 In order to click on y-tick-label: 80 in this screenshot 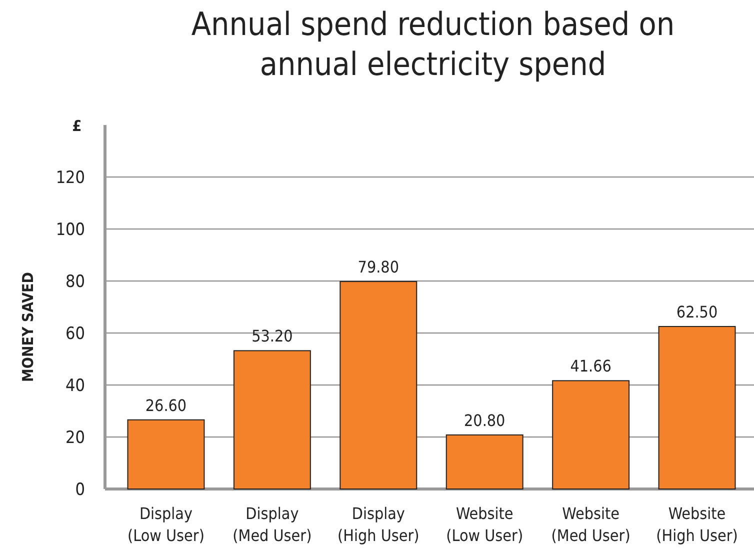, I will do `click(75, 282)`.